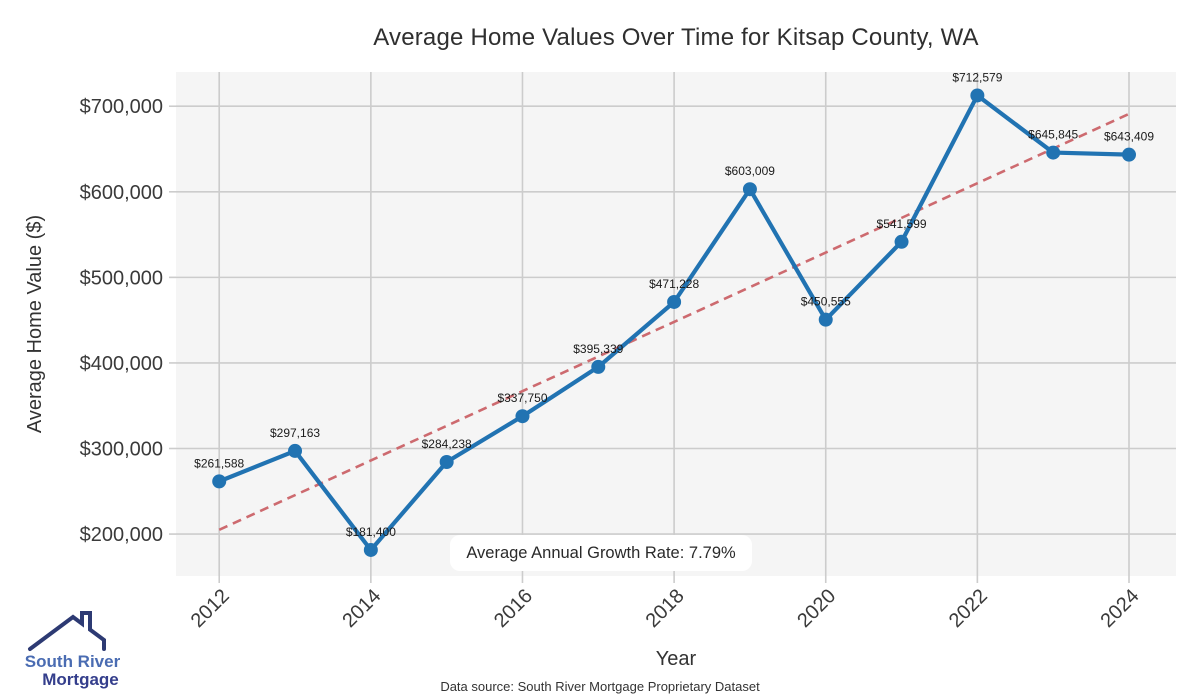  What do you see at coordinates (361, 608) in the screenshot?
I see `x-tick-label: 2014` at bounding box center [361, 608].